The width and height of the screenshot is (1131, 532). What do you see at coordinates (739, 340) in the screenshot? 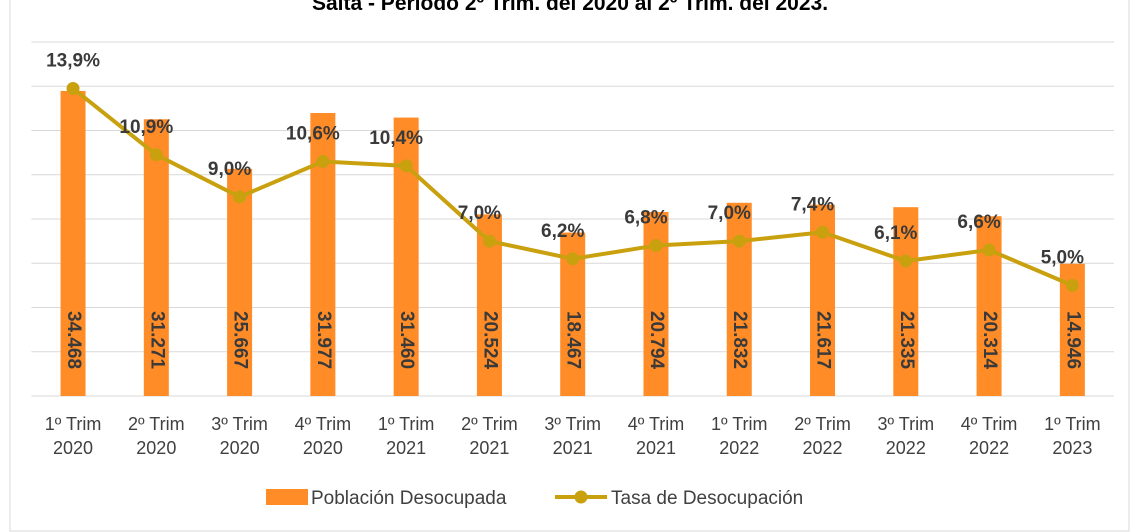
I see `bar-value-label: 21.832` at bounding box center [739, 340].